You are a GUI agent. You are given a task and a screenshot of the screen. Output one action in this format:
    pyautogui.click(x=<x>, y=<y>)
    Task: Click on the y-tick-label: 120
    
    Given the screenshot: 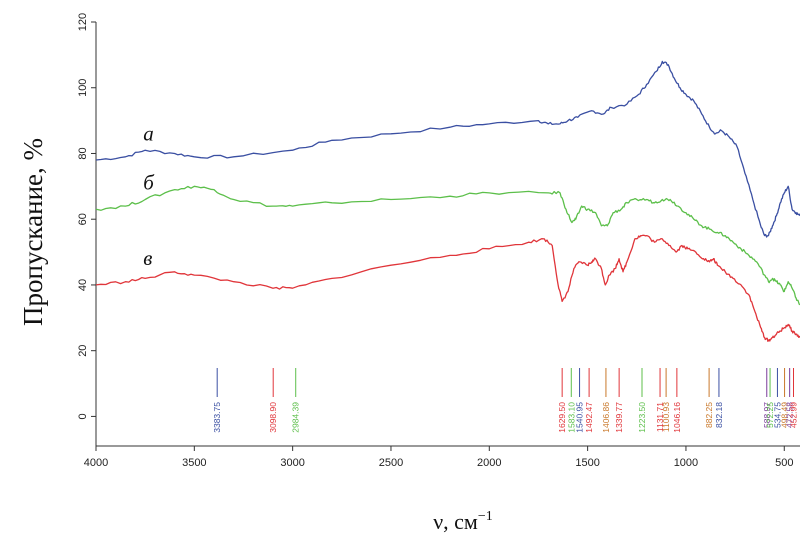 What is the action you would take?
    pyautogui.click(x=83, y=22)
    